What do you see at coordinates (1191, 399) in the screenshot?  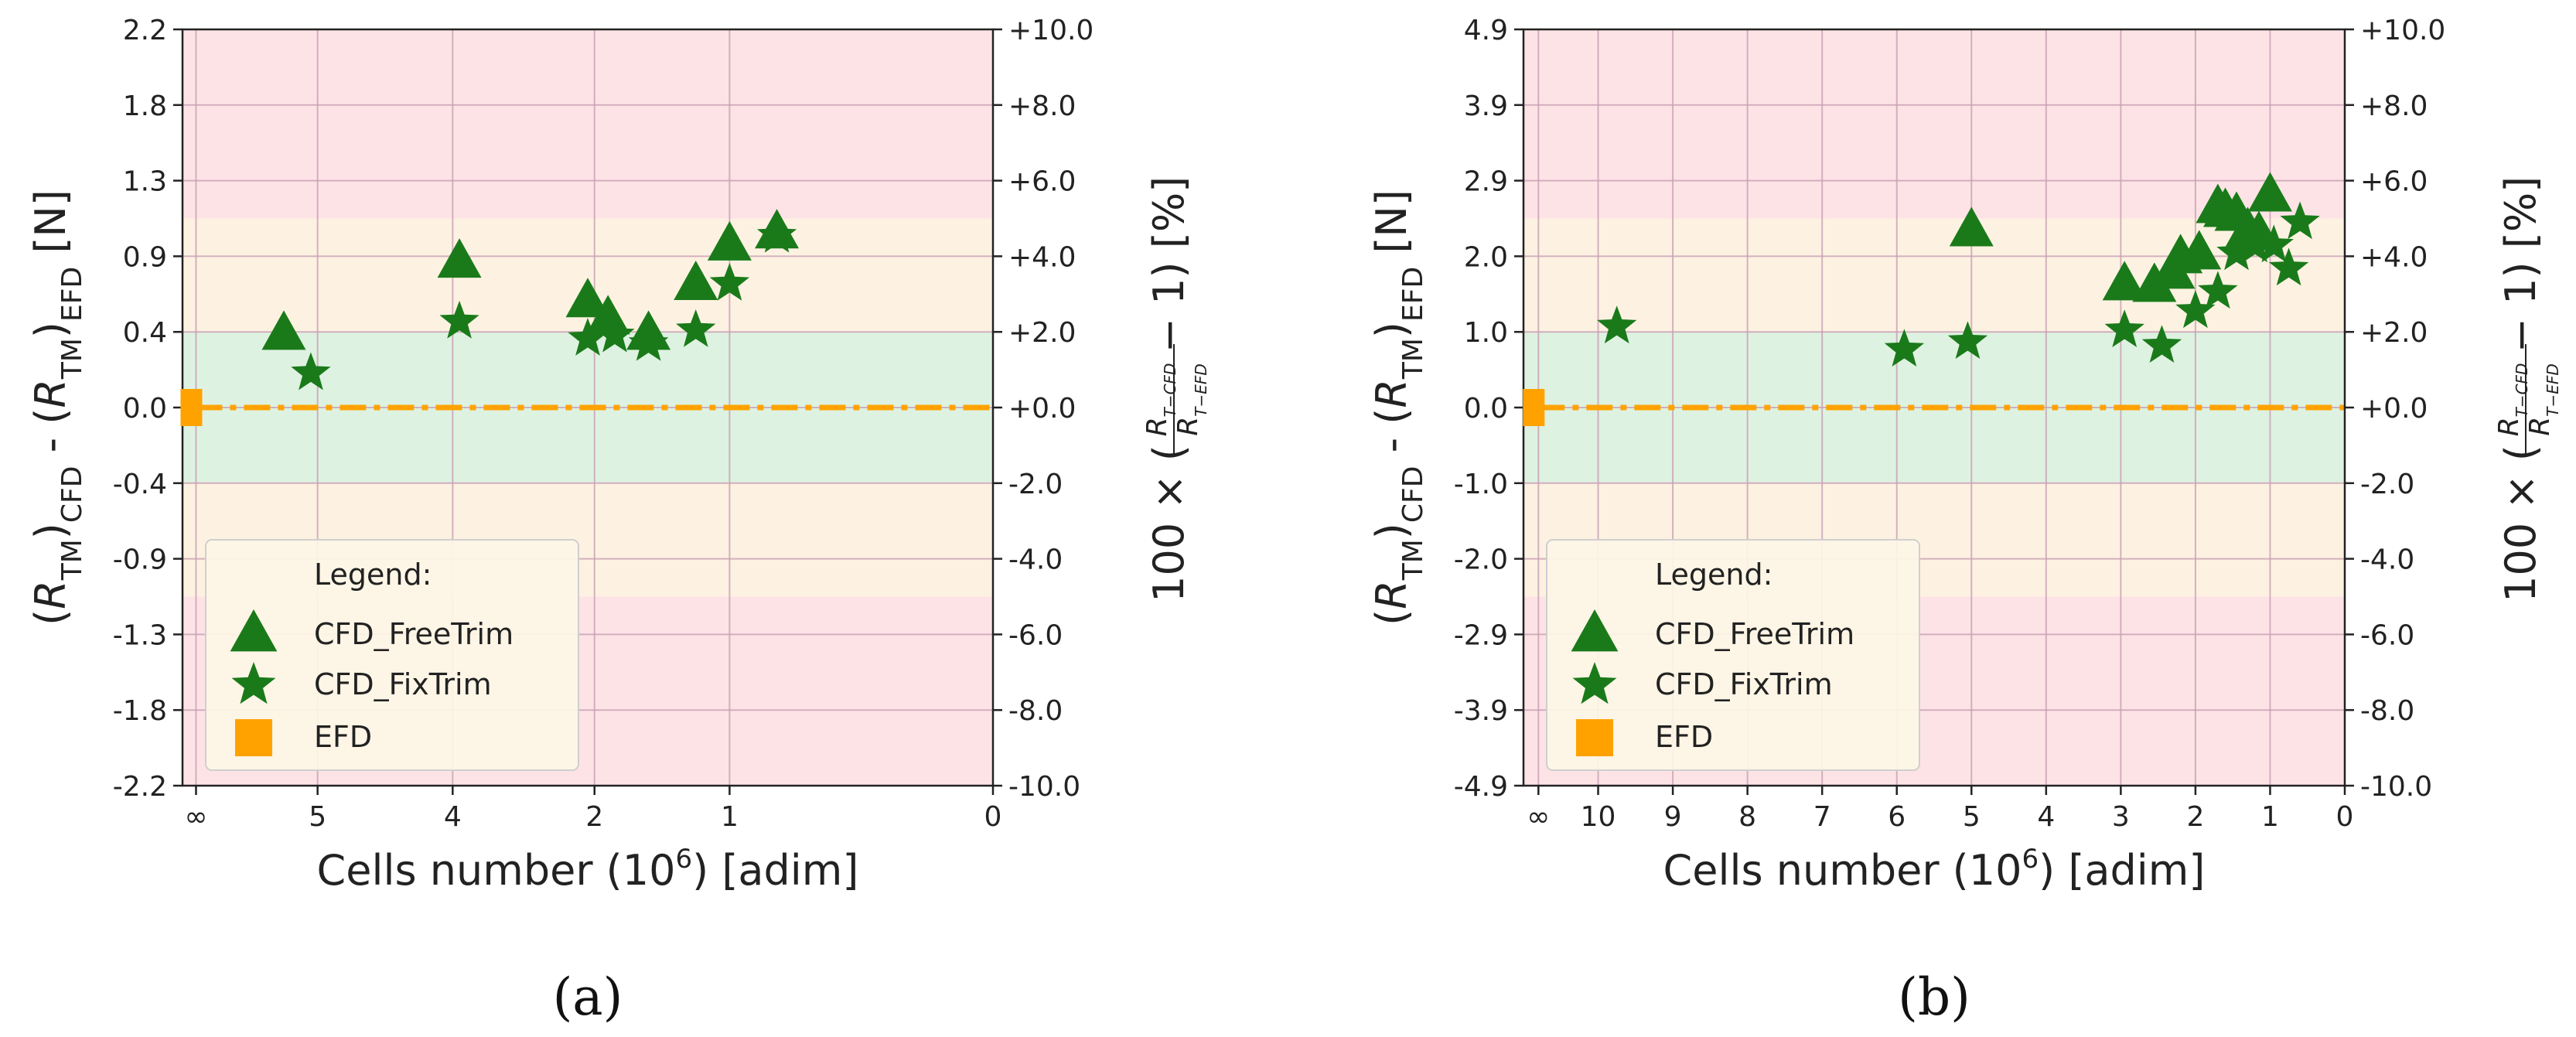 I see `y-axis-label-right-denominator: RT−EFD` at bounding box center [1191, 399].